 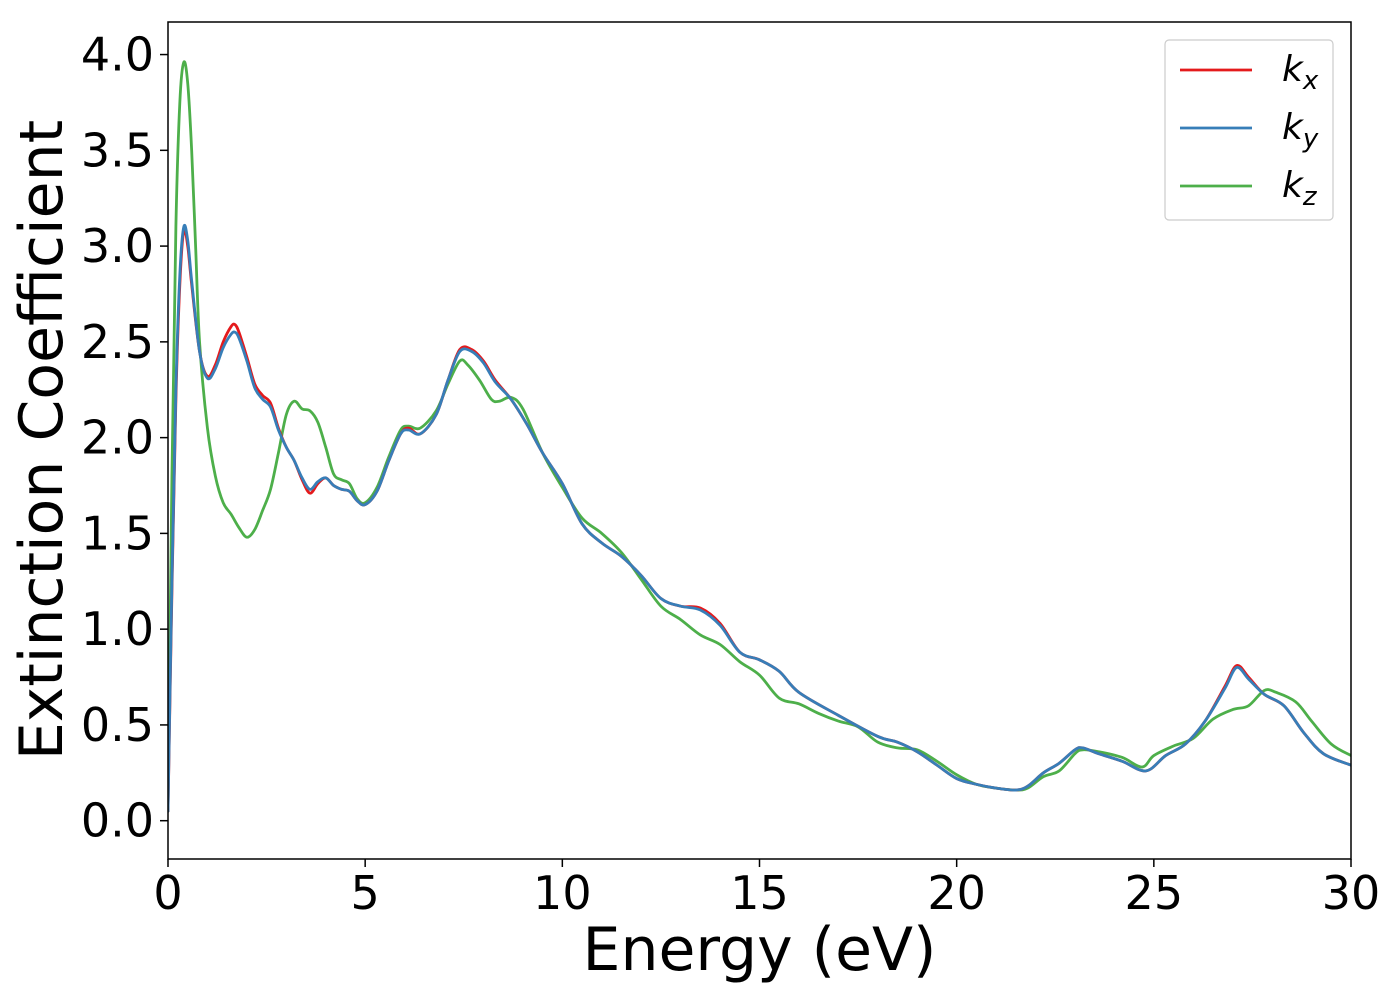 I want to click on legend-label-kz: kz, so click(x=1300, y=188).